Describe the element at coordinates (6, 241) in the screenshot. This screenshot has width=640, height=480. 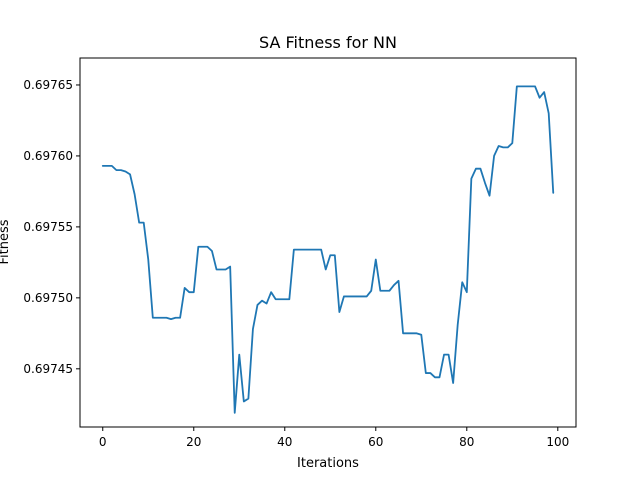
I see `y-axis-label: Fitness` at that location.